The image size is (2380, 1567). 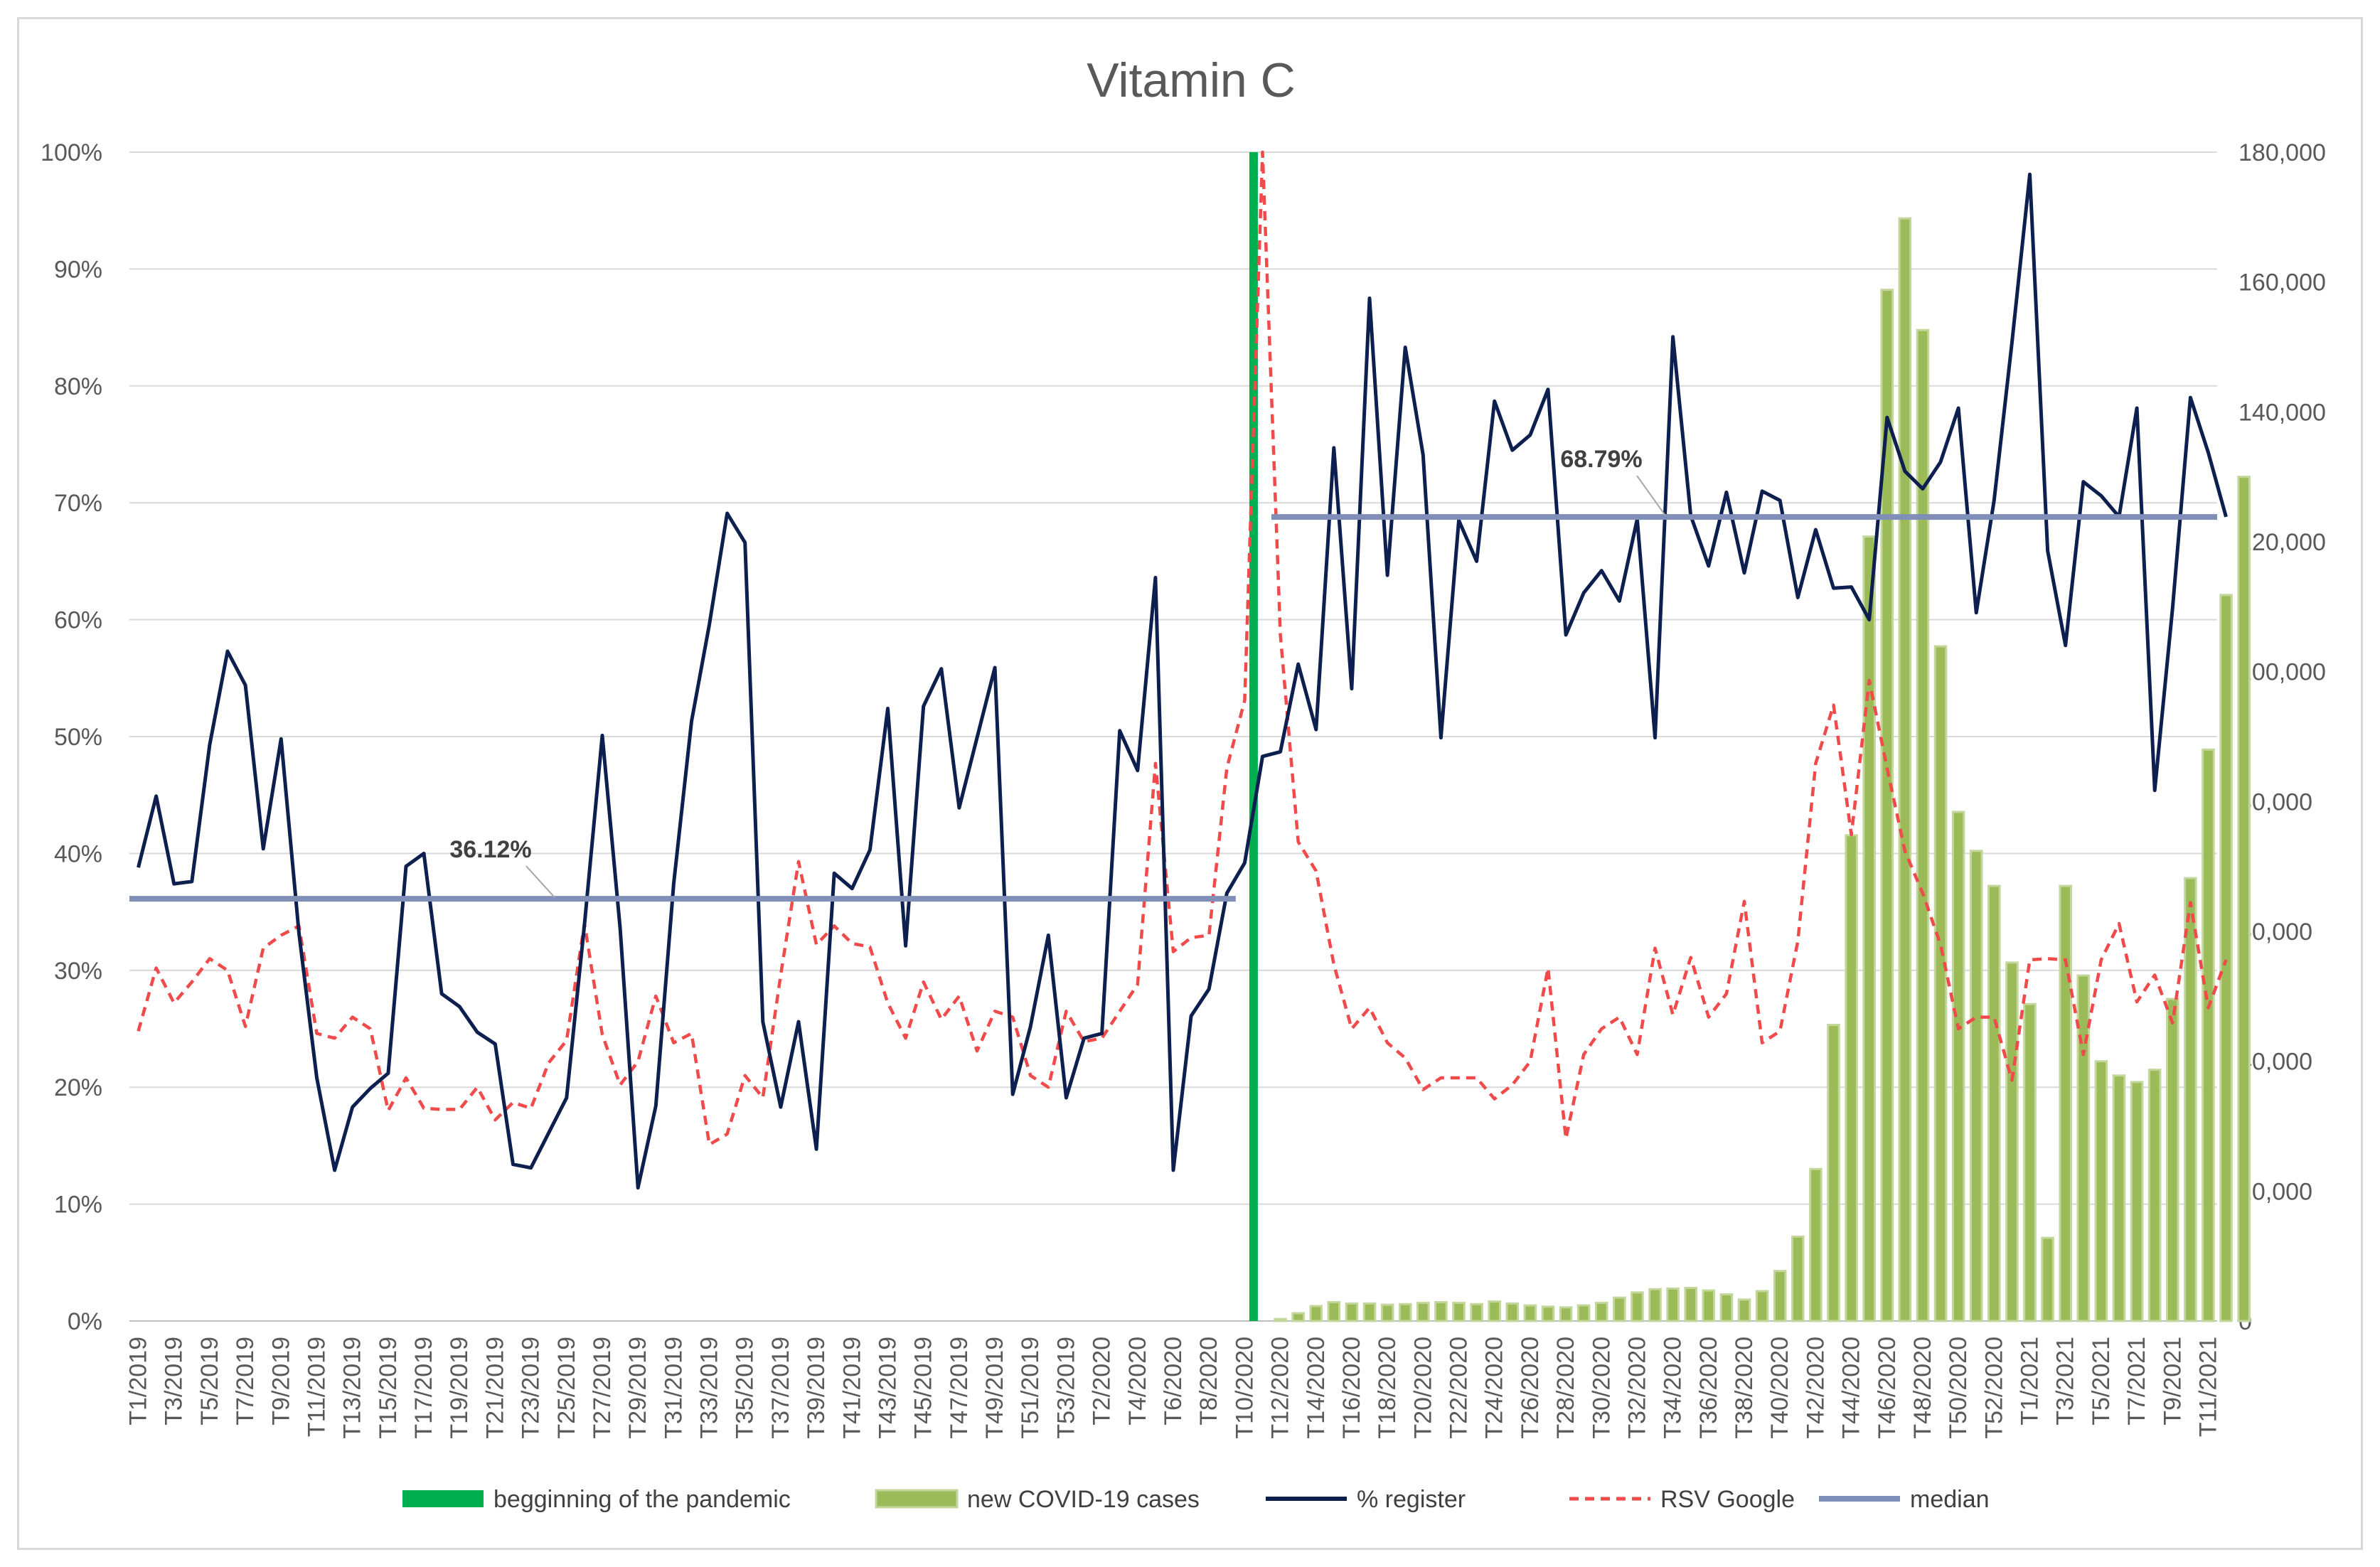 I want to click on x-tick-group: T1/2021, so click(x=2031, y=1381).